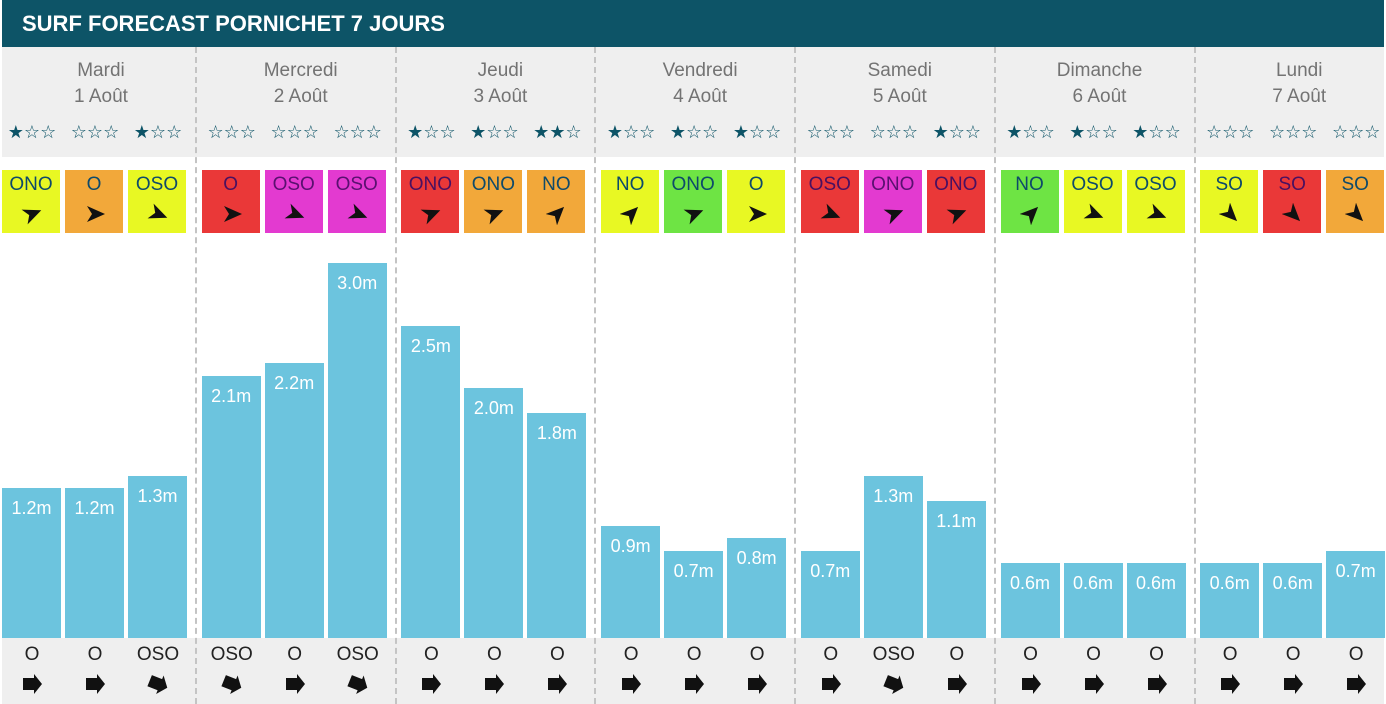  I want to click on day-name: Dimanche, so click(1099, 70).